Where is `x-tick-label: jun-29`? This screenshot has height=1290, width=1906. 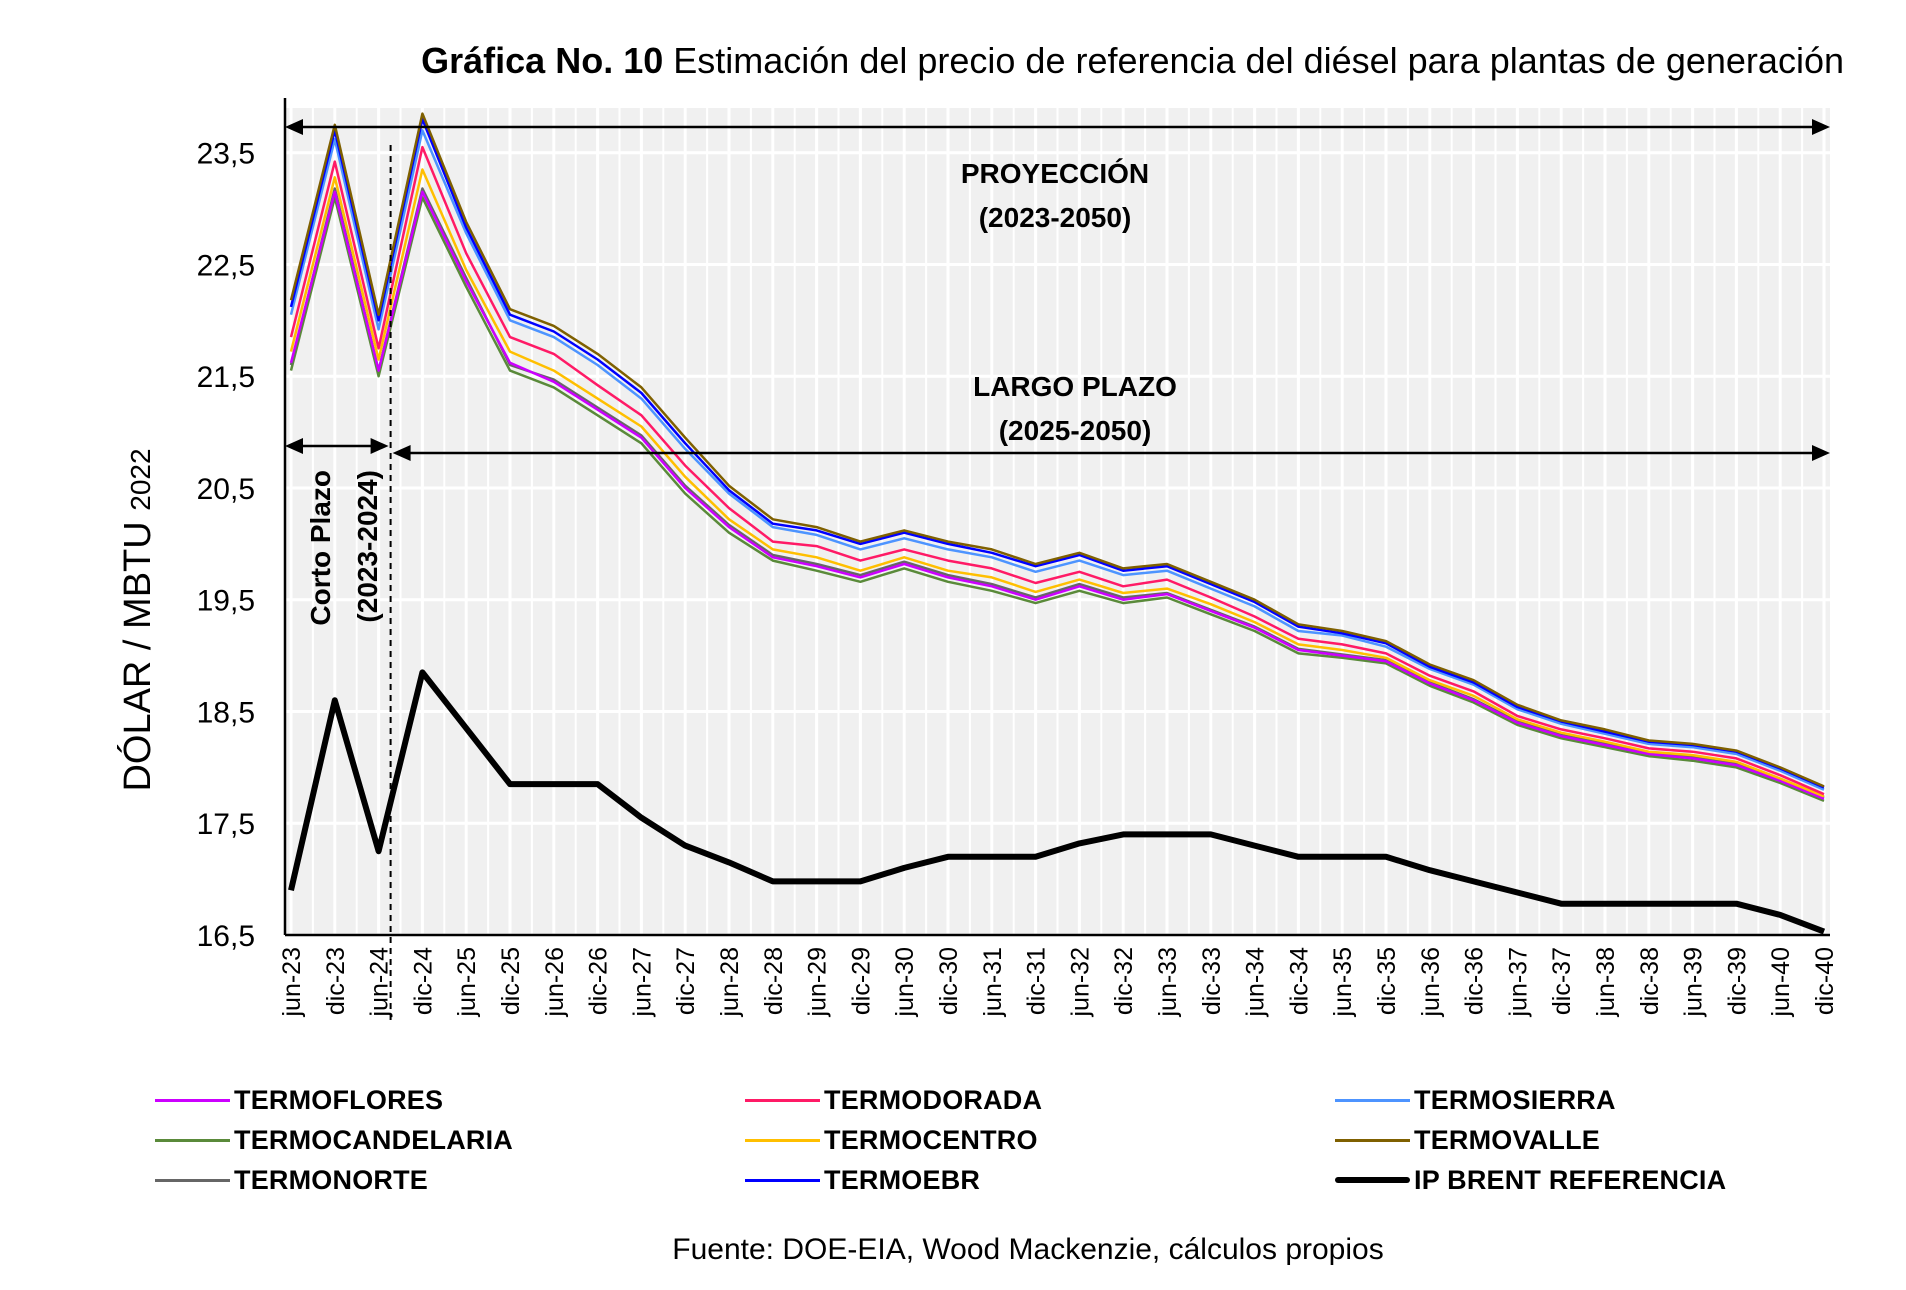
x-tick-label: jun-29 is located at coordinates (818, 982).